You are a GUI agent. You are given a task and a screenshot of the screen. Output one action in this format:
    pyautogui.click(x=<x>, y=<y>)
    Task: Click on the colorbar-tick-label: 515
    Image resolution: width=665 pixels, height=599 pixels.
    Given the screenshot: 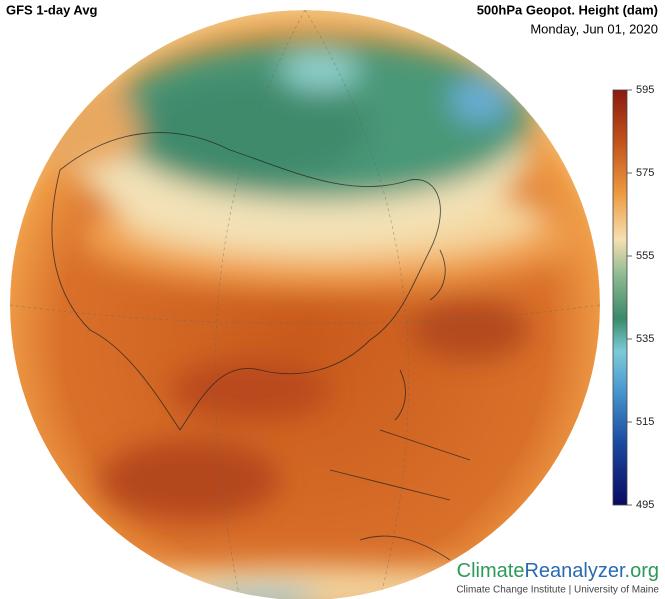 What is the action you would take?
    pyautogui.click(x=645, y=422)
    